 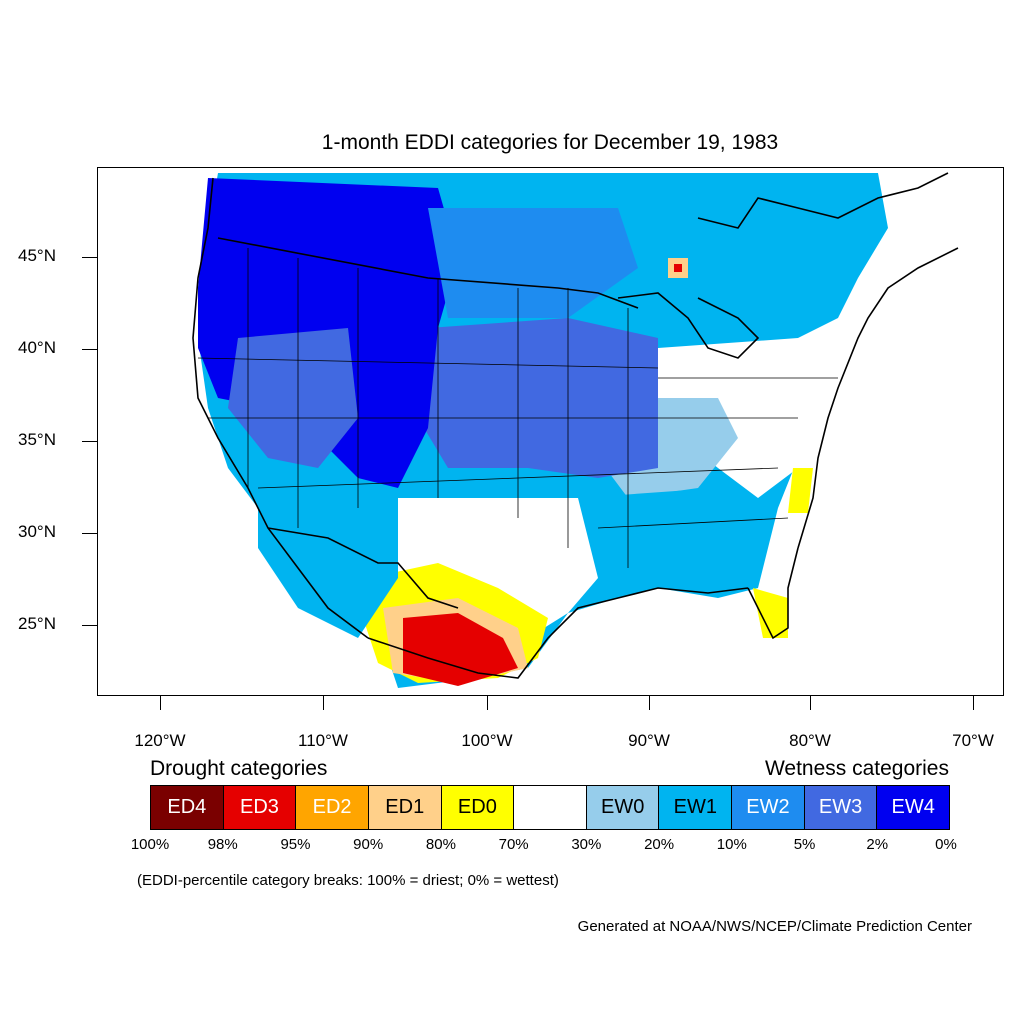 I want to click on legend-swatch: EW1, so click(x=696, y=807).